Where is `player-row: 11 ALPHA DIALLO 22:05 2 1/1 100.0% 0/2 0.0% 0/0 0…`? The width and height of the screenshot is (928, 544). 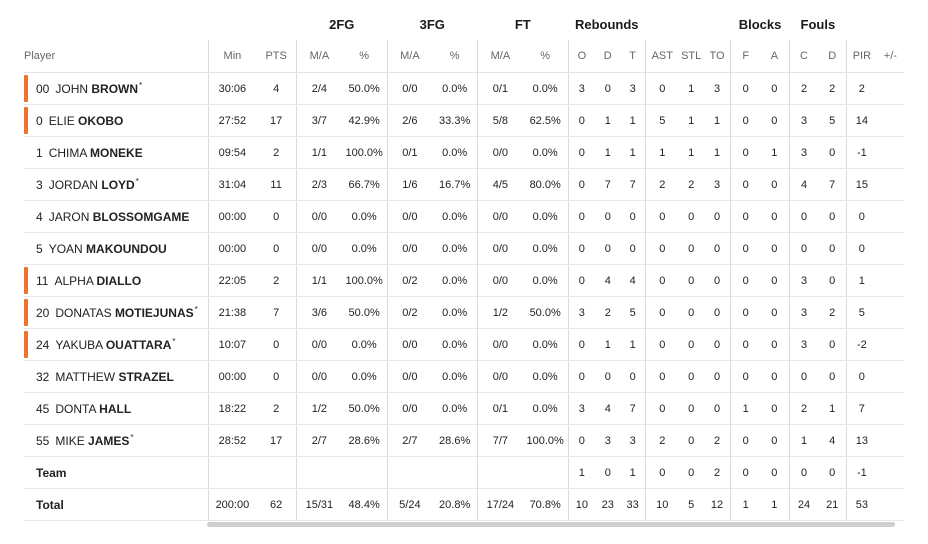 player-row: 11 ALPHA DIALLO 22:05 2 1/1 100.0% 0/2 0.0% 0/0 0… is located at coordinates (464, 280).